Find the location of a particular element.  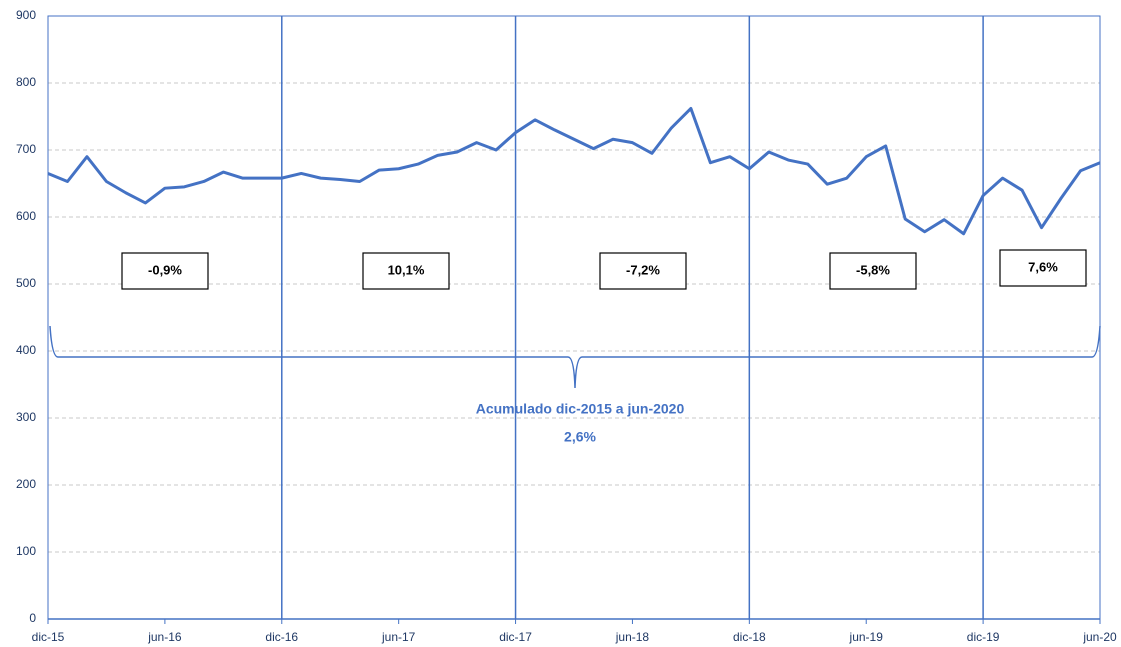

brace is located at coordinates (575, 357).